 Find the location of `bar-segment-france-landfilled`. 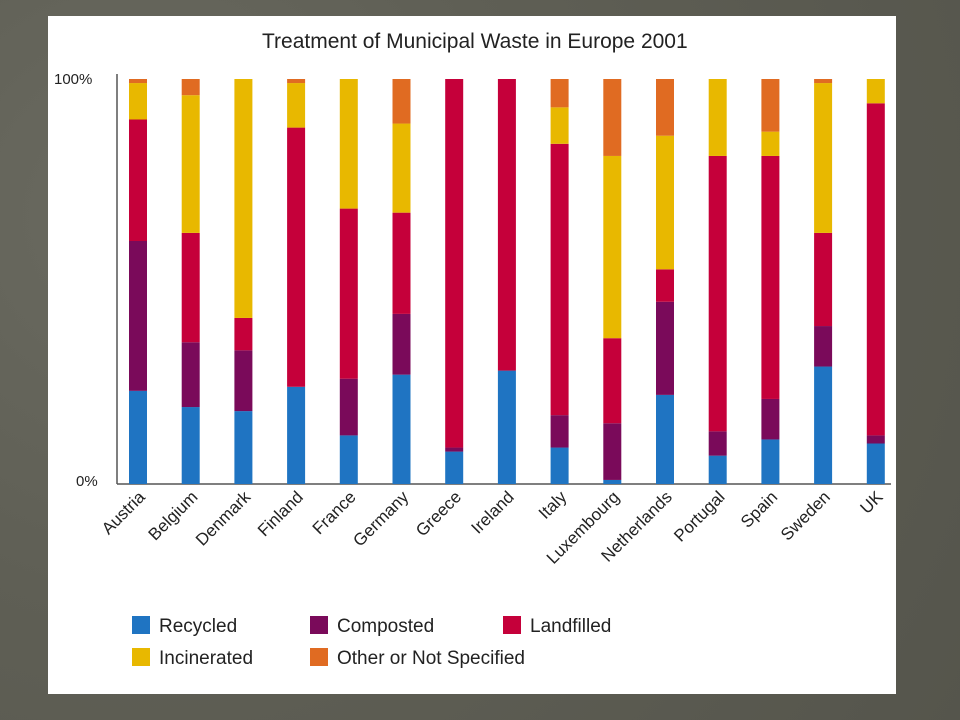

bar-segment-france-landfilled is located at coordinates (348, 293).